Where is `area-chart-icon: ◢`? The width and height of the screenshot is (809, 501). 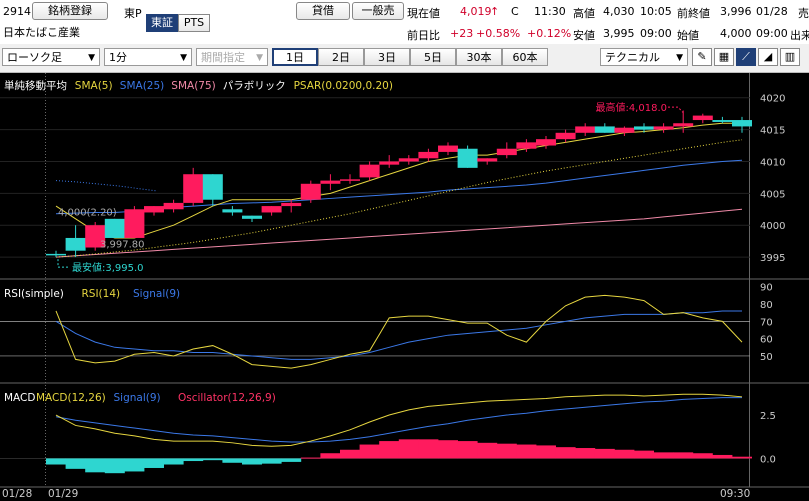 area-chart-icon: ◢ is located at coordinates (768, 57).